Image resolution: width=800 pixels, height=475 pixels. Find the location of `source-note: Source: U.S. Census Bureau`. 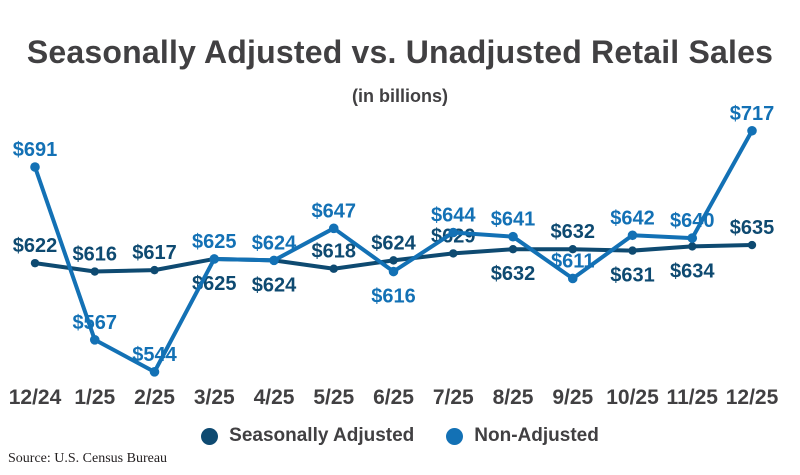

source-note: Source: U.S. Census Bureau is located at coordinates (88, 458).